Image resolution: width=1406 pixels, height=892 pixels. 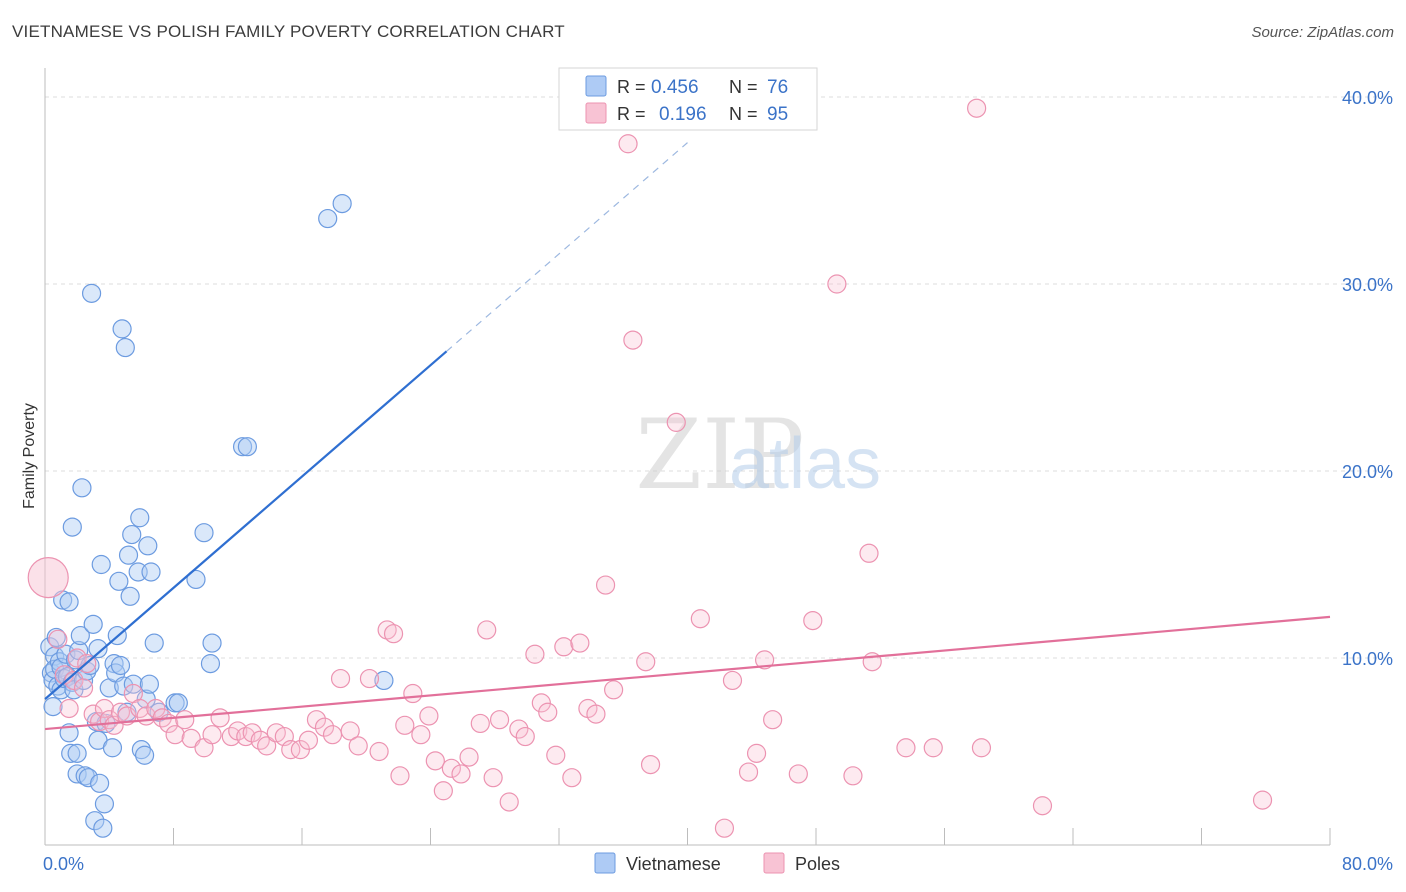 What do you see at coordinates (774, 863) in the screenshot?
I see `legend-bottom-swatch-poles` at bounding box center [774, 863].